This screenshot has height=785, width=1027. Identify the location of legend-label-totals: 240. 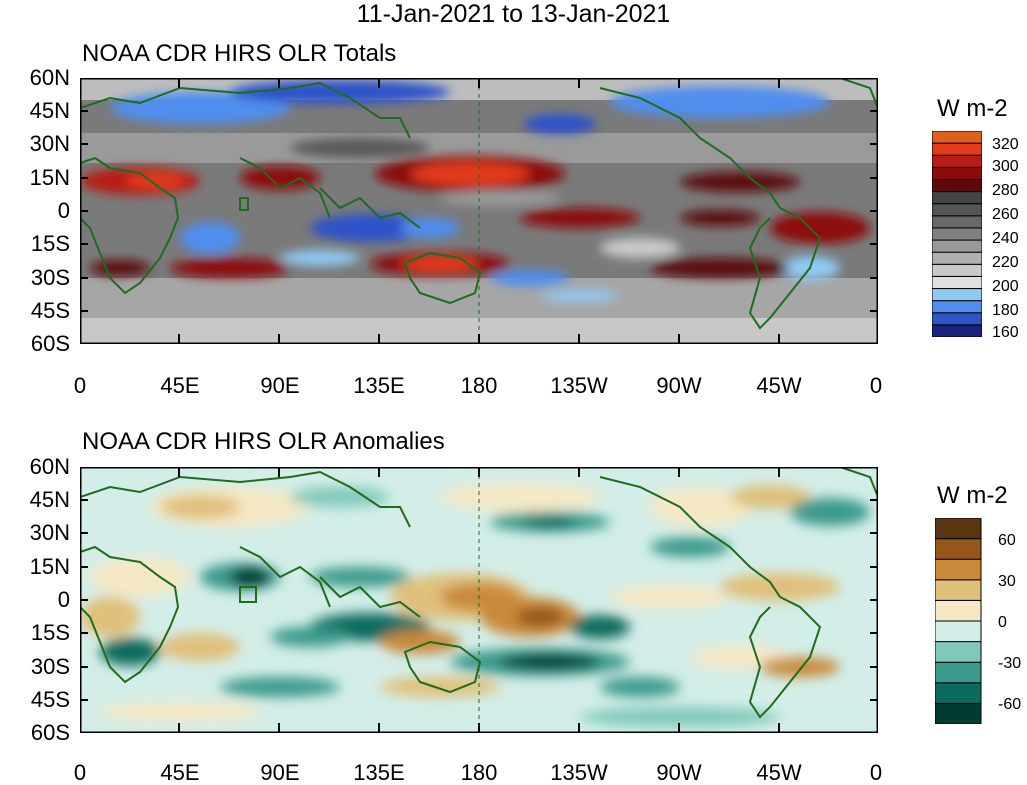
(1005, 238).